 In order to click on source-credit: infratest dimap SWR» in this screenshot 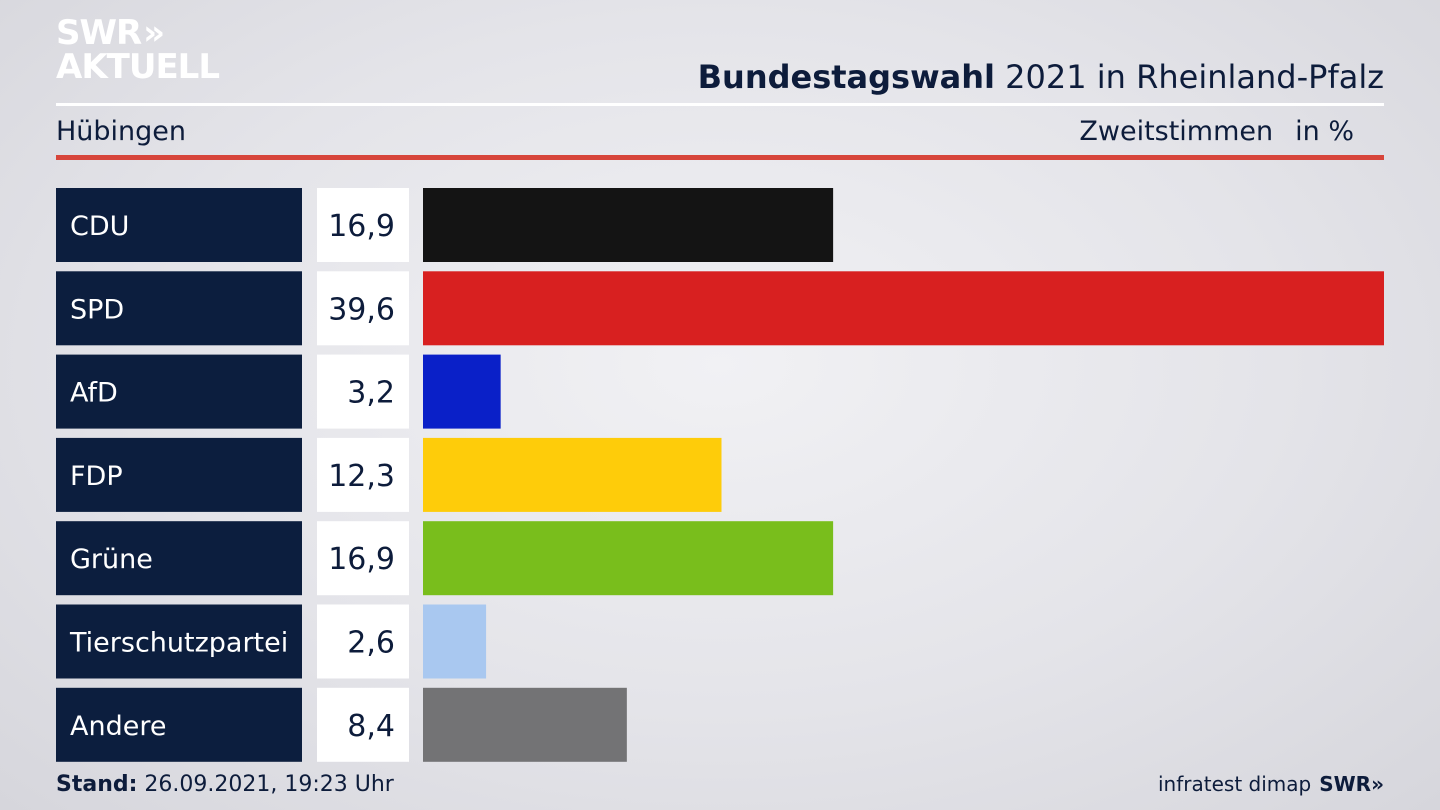, I will do `click(1271, 784)`.